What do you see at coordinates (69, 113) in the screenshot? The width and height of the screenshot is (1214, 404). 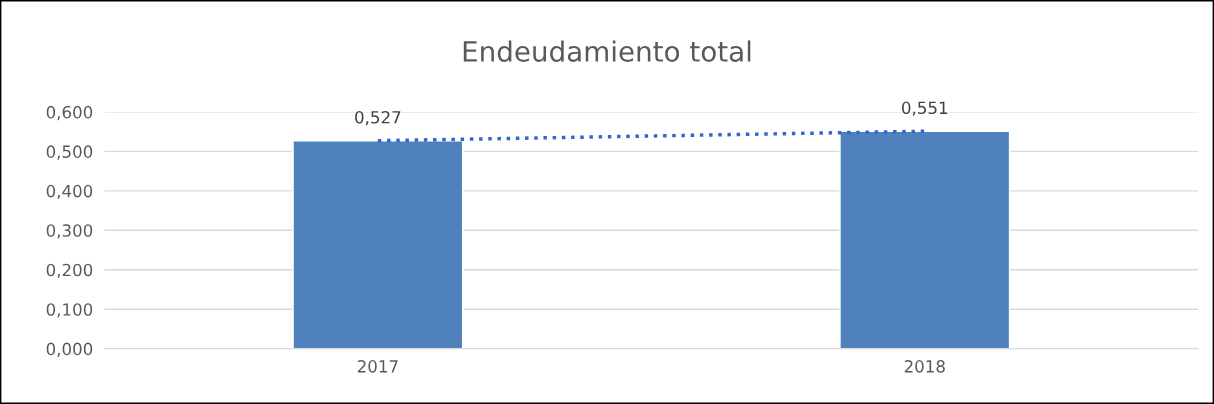 I see `y-tick-label: 0,600` at bounding box center [69, 113].